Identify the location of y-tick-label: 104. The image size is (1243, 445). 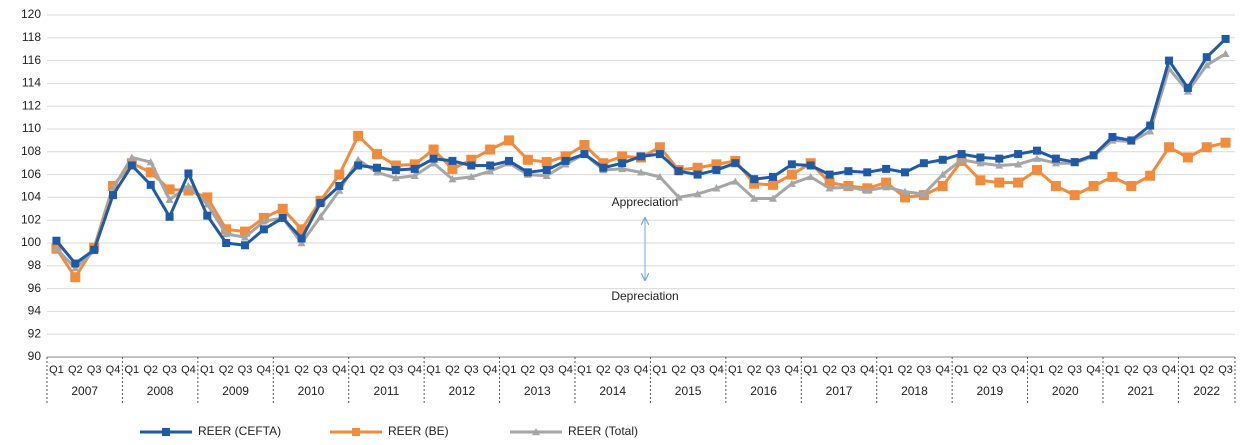
(31, 197).